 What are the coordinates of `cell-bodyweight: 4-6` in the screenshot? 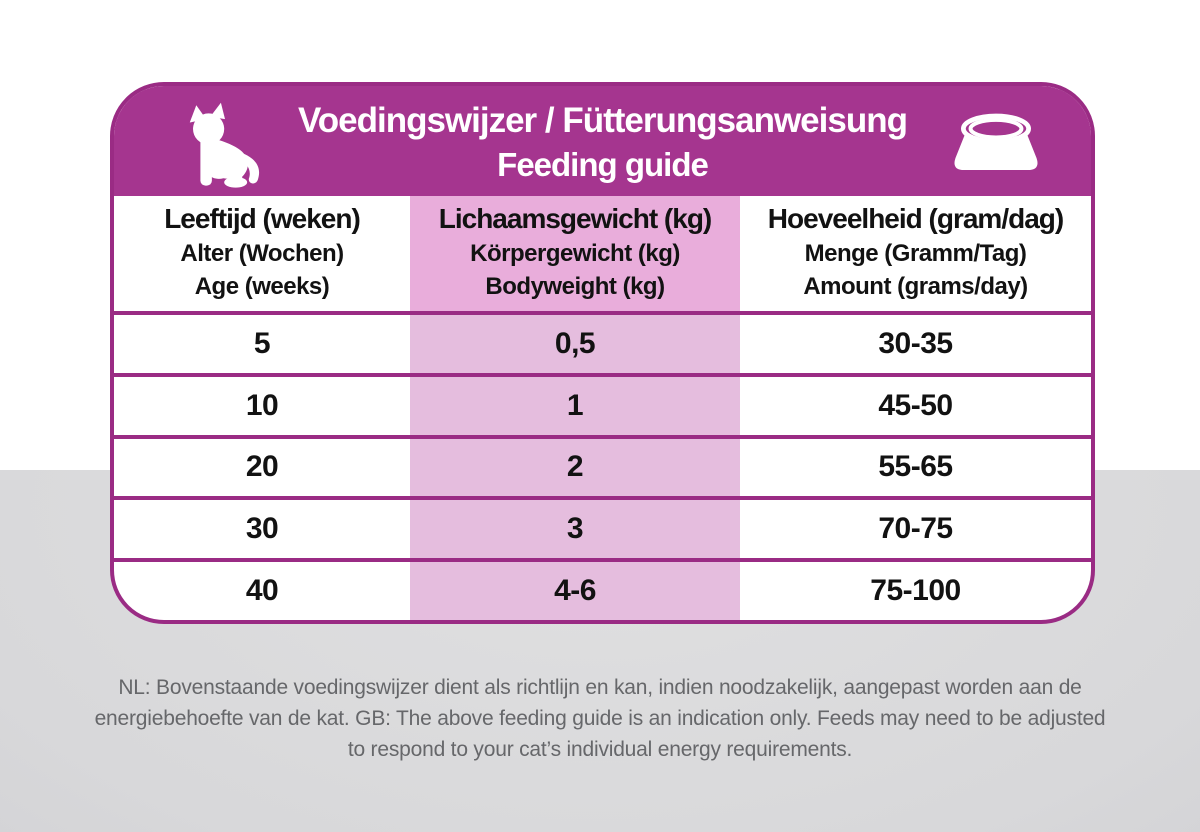 It's located at (575, 591).